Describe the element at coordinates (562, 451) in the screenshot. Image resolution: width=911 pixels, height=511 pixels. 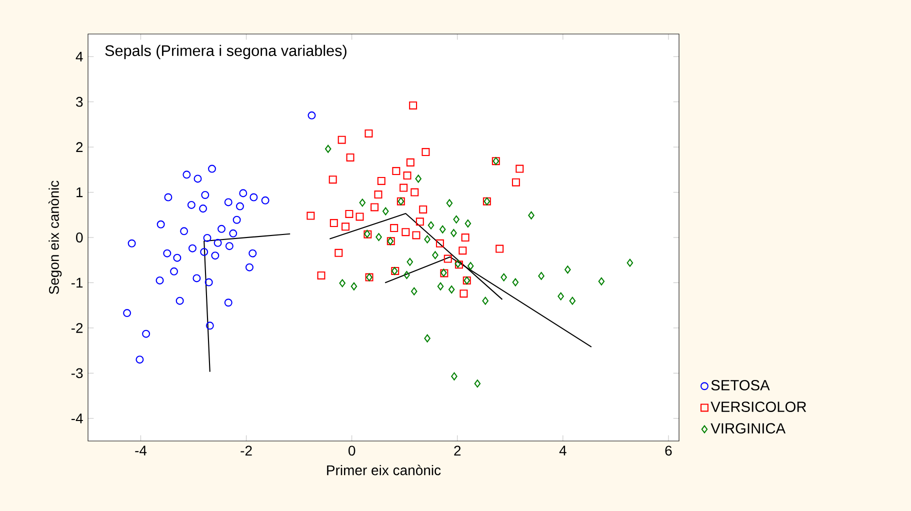
I see `x-tick-label: 4` at that location.